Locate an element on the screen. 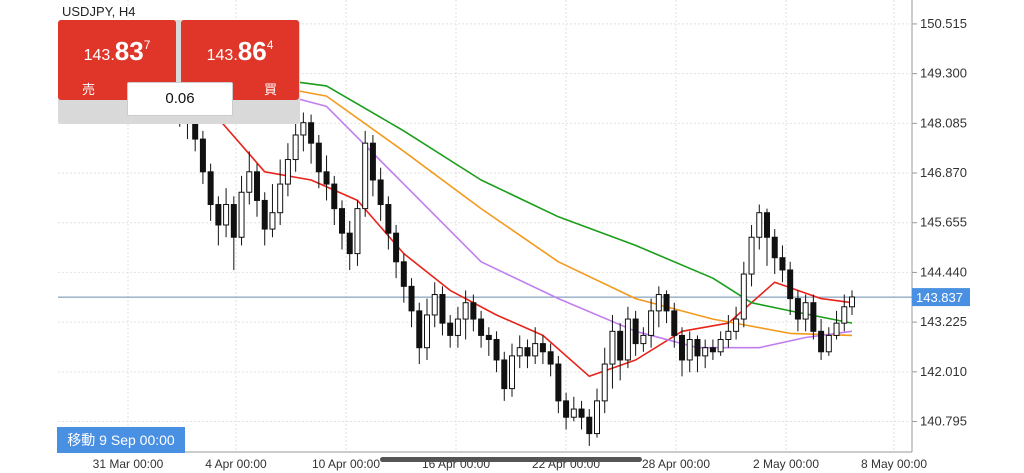 Image resolution: width=1024 pixels, height=473 pixels. x-tick-label: 31 Mar 00:00 is located at coordinates (128, 464).